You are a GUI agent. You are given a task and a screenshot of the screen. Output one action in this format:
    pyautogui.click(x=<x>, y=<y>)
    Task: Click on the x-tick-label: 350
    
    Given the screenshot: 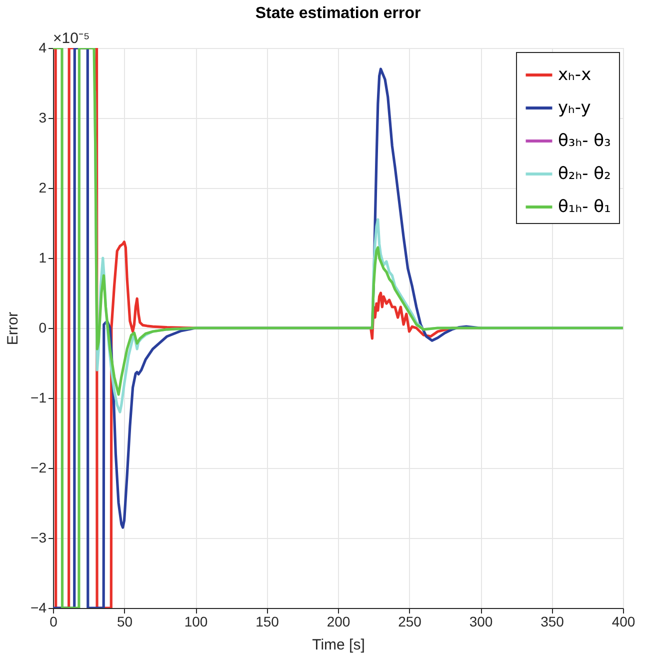 What is the action you would take?
    pyautogui.click(x=552, y=622)
    